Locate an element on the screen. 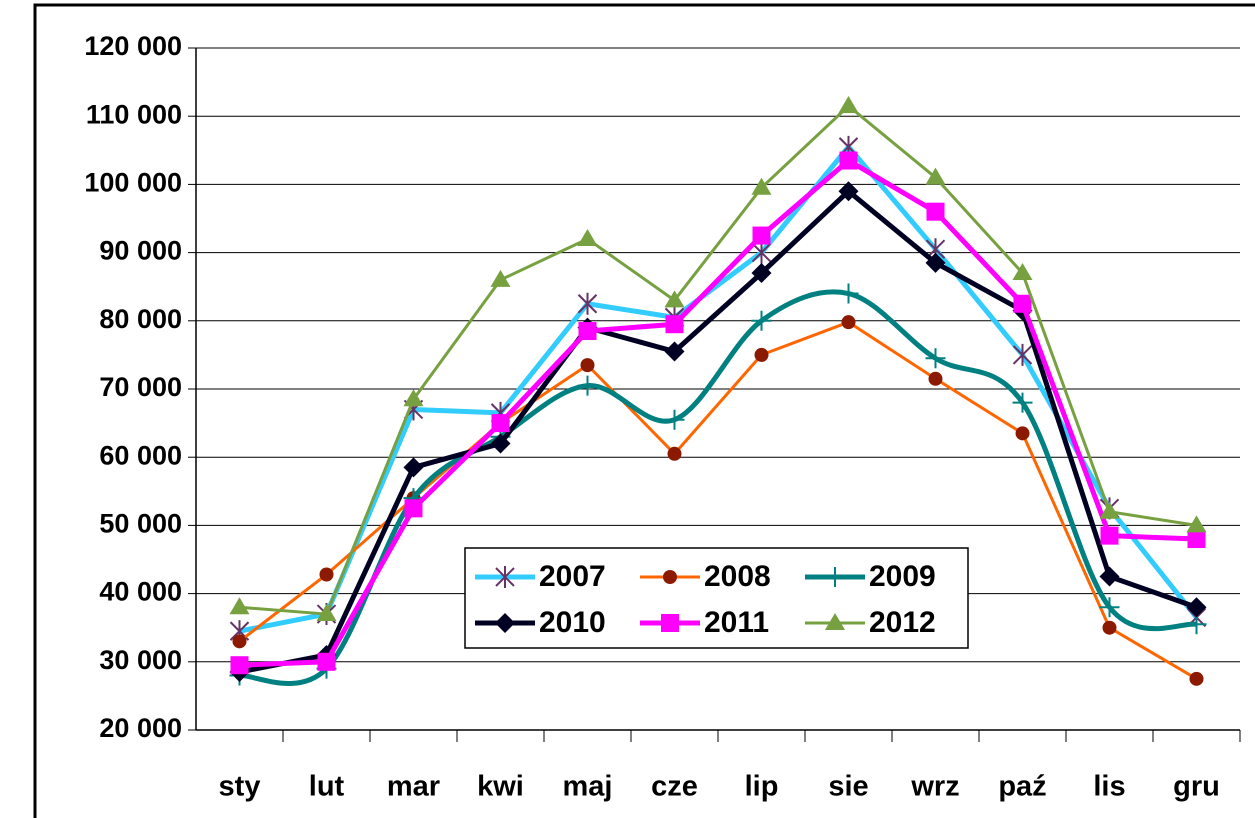  legend-label: 2011 is located at coordinates (736, 622).